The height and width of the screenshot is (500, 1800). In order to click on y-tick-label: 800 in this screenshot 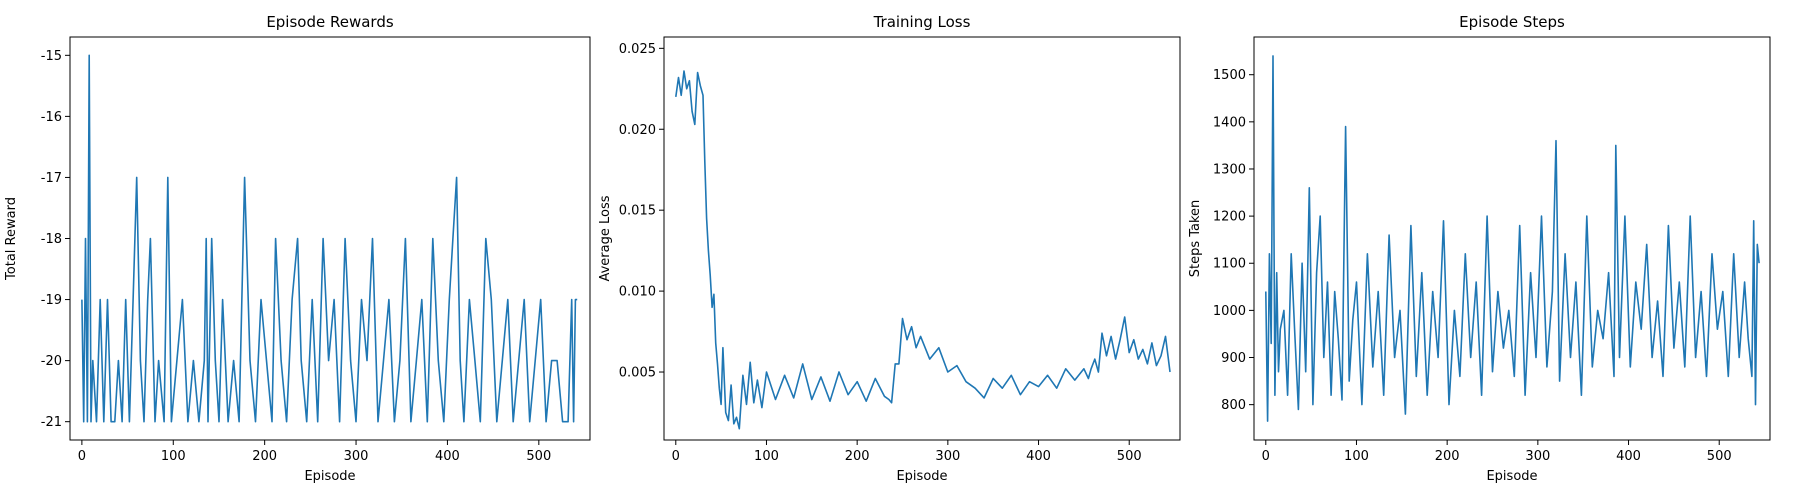, I will do `click(1233, 405)`.